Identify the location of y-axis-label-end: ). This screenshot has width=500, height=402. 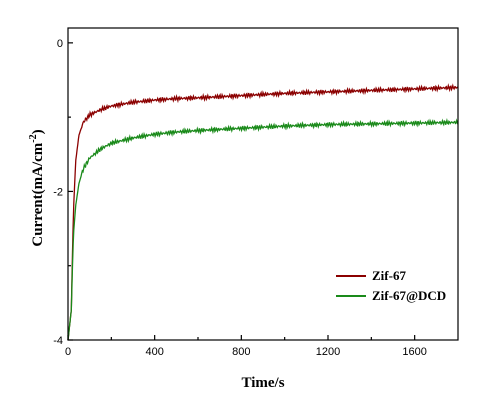
(38, 131).